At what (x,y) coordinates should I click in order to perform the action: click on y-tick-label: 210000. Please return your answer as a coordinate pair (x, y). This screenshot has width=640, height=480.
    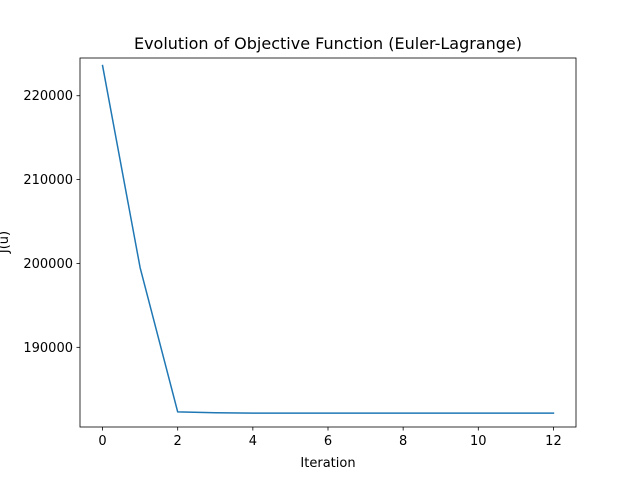
    Looking at the image, I should click on (48, 180).